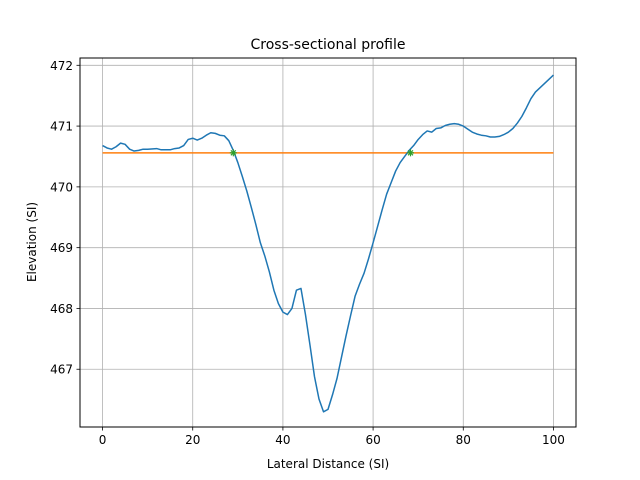 The image size is (640, 480). Describe the element at coordinates (372, 440) in the screenshot. I see `x-tick-label: 60` at that location.